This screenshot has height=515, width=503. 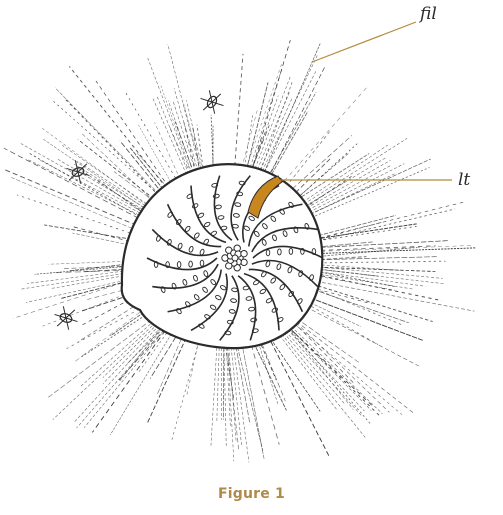 I want to click on label-lt: lt, so click(x=464, y=180).